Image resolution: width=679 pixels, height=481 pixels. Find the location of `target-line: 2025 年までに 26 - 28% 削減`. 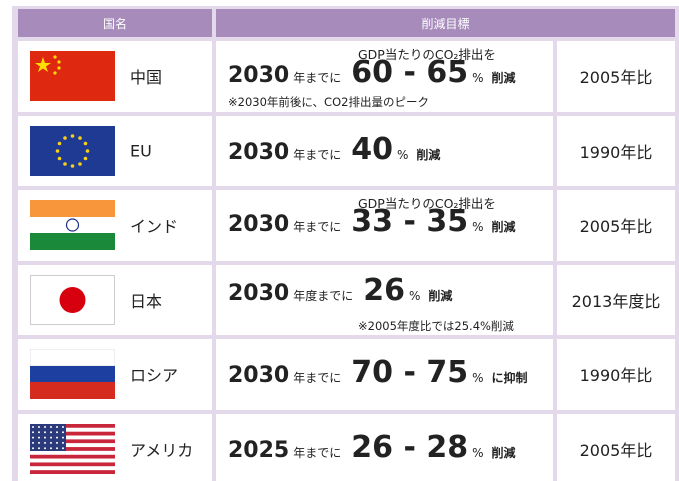

target-line: 2025 年までに 26 - 28% 削減 is located at coordinates (372, 447).